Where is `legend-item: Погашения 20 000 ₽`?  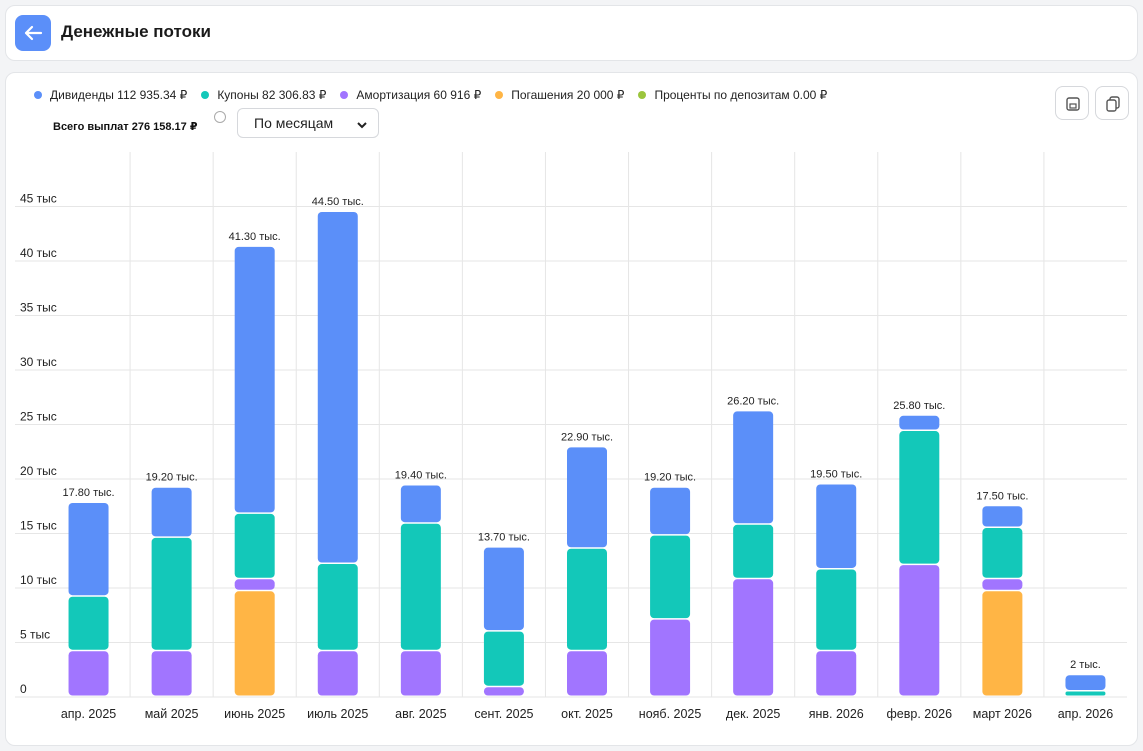
legend-item: Погашения 20 000 ₽ is located at coordinates (559, 95).